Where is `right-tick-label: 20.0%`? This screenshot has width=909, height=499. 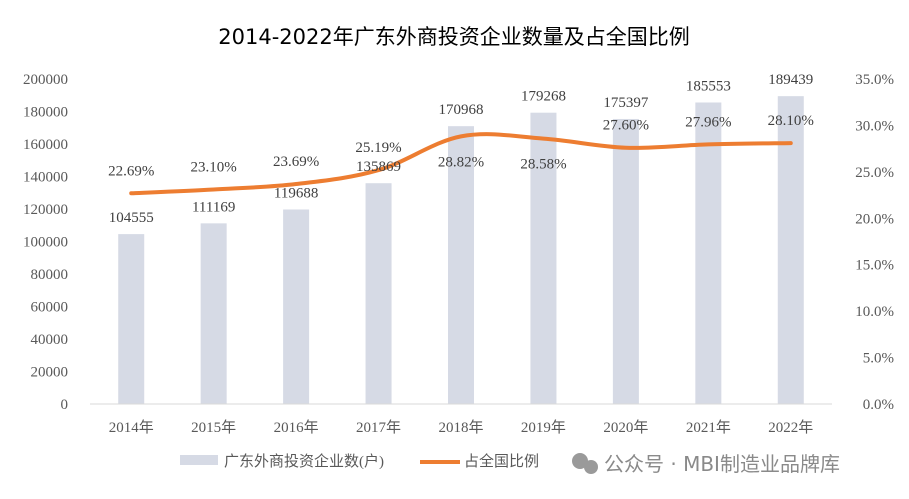 right-tick-label: 20.0% is located at coordinates (874, 219).